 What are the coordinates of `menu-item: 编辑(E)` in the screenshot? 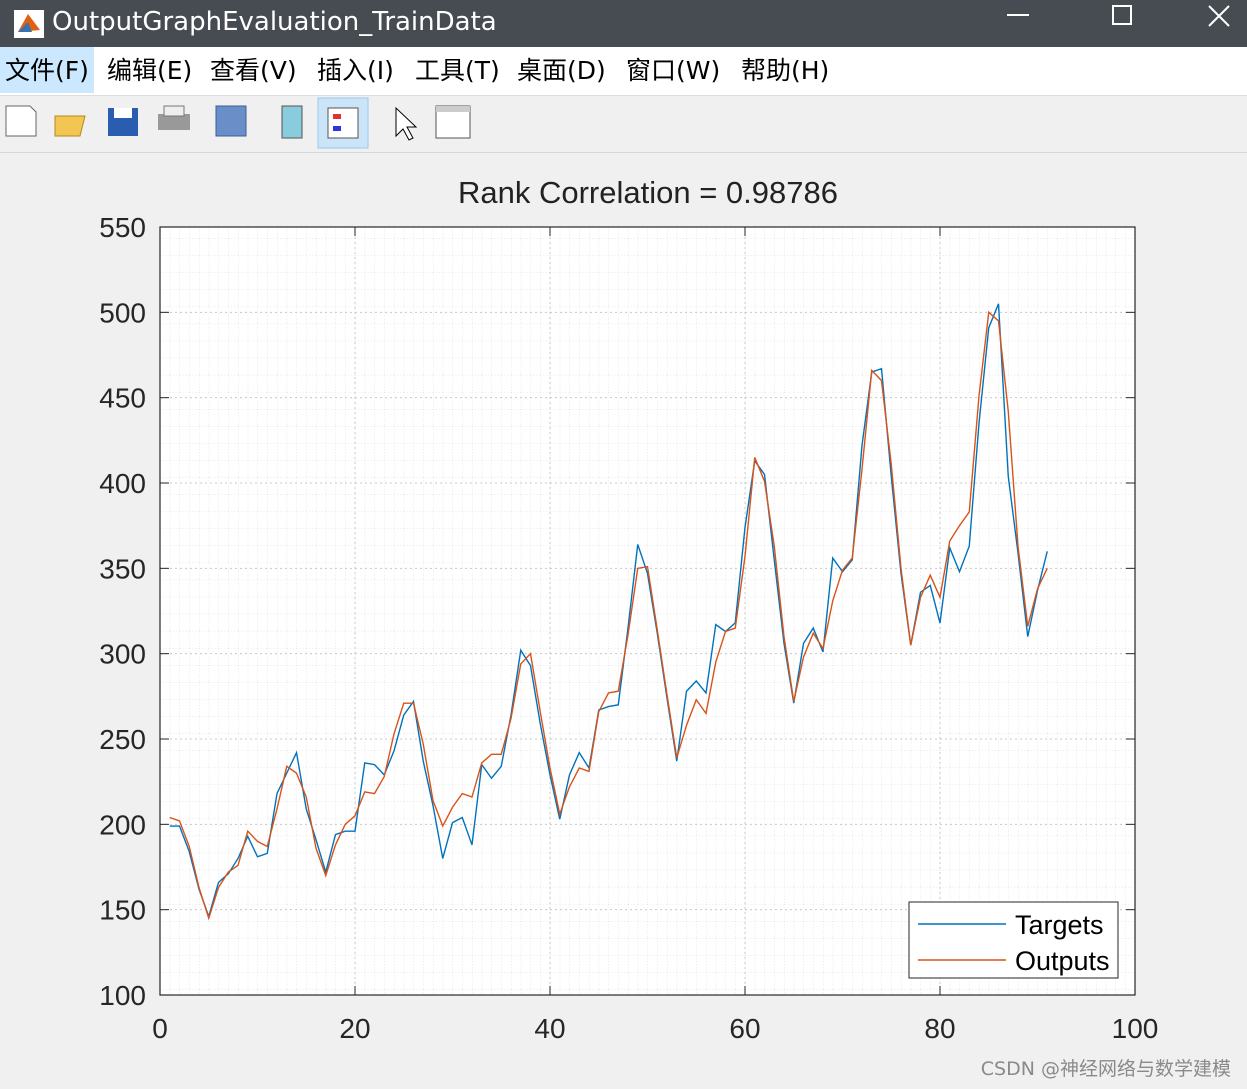 It's located at (150, 70).